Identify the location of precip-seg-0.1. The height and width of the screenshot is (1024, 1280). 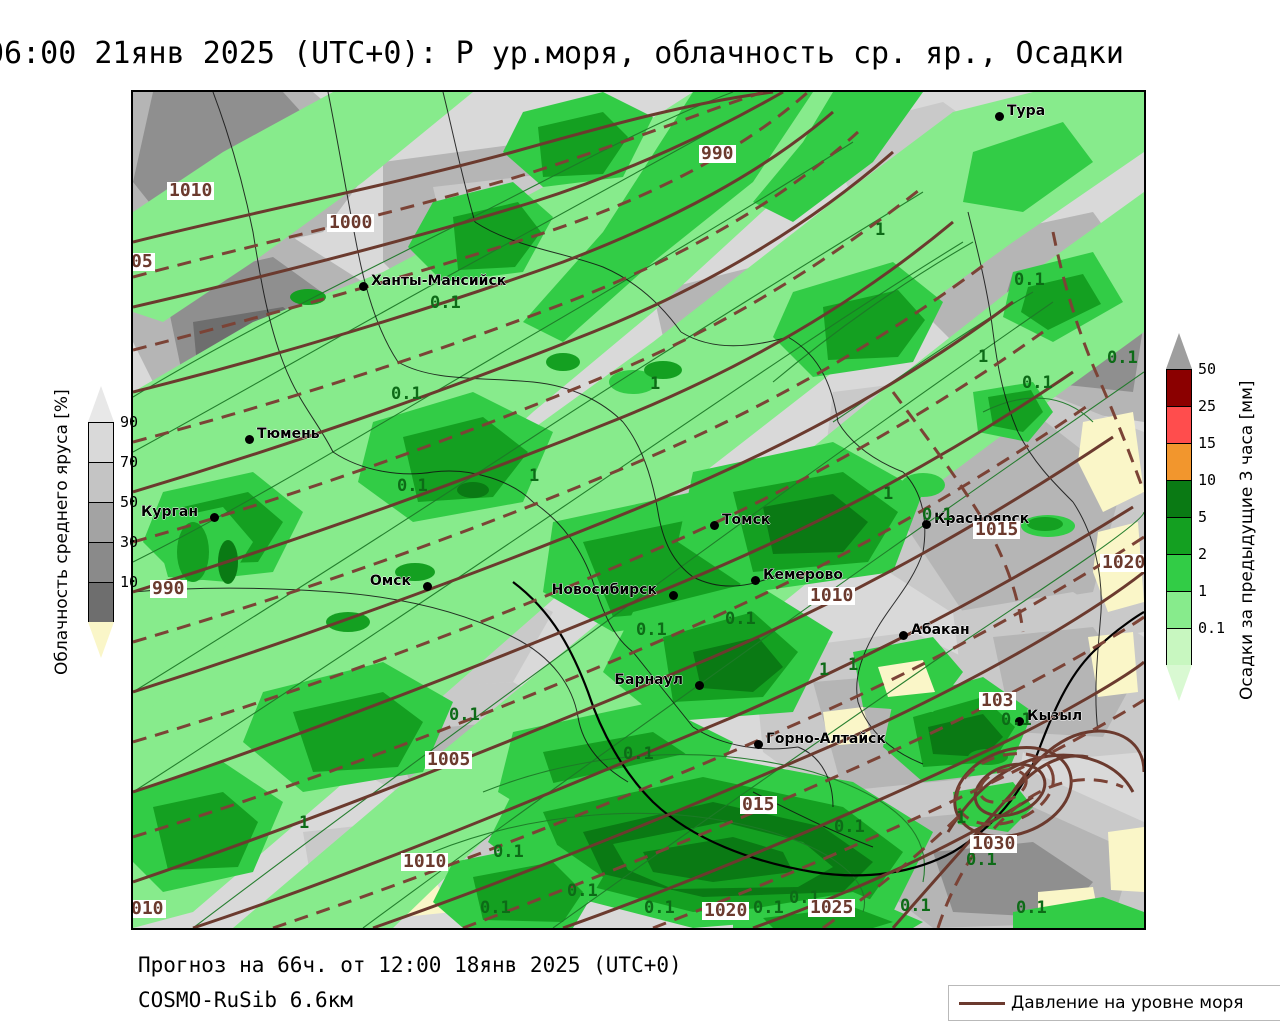
(1179, 647).